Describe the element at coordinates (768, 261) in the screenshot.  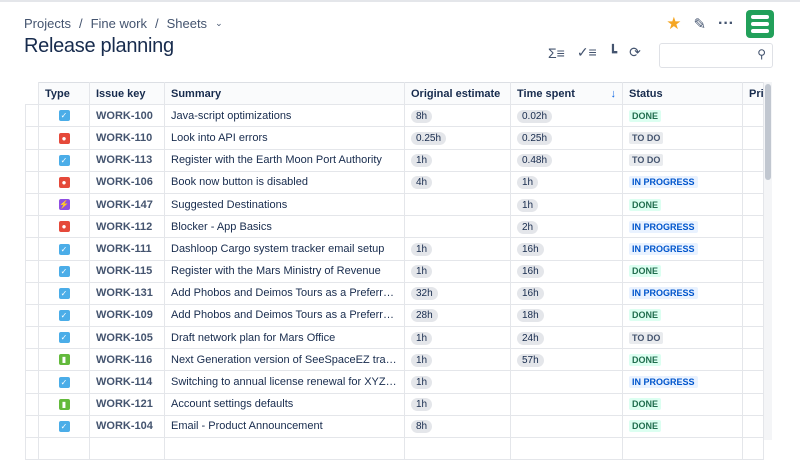
I see `scrollbar` at that location.